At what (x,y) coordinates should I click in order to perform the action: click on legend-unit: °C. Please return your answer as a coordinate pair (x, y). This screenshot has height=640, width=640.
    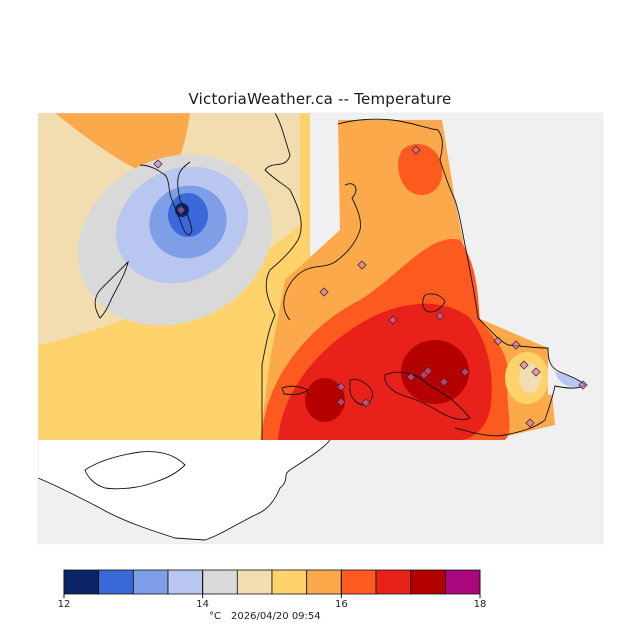
    Looking at the image, I should click on (215, 616).